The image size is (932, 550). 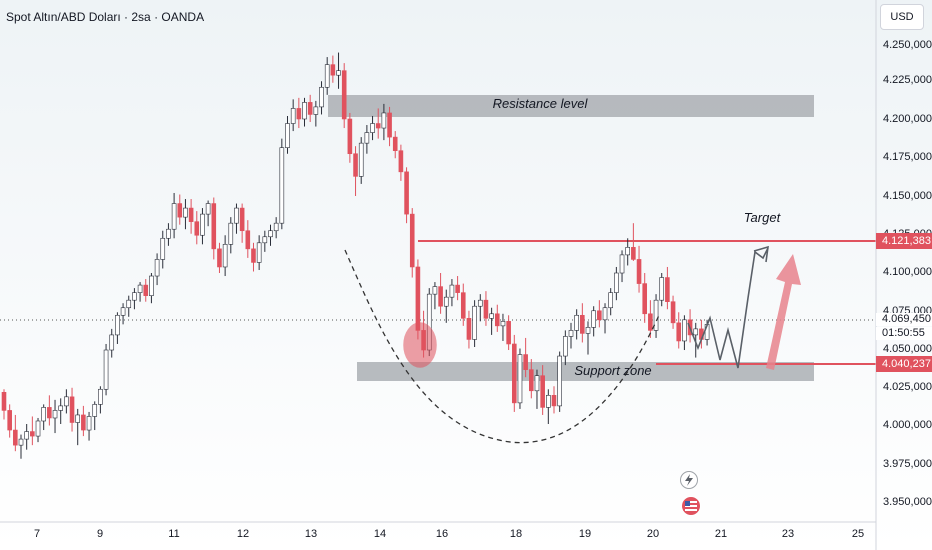 I want to click on target-price-badge: 4.121,383, so click(x=904, y=241).